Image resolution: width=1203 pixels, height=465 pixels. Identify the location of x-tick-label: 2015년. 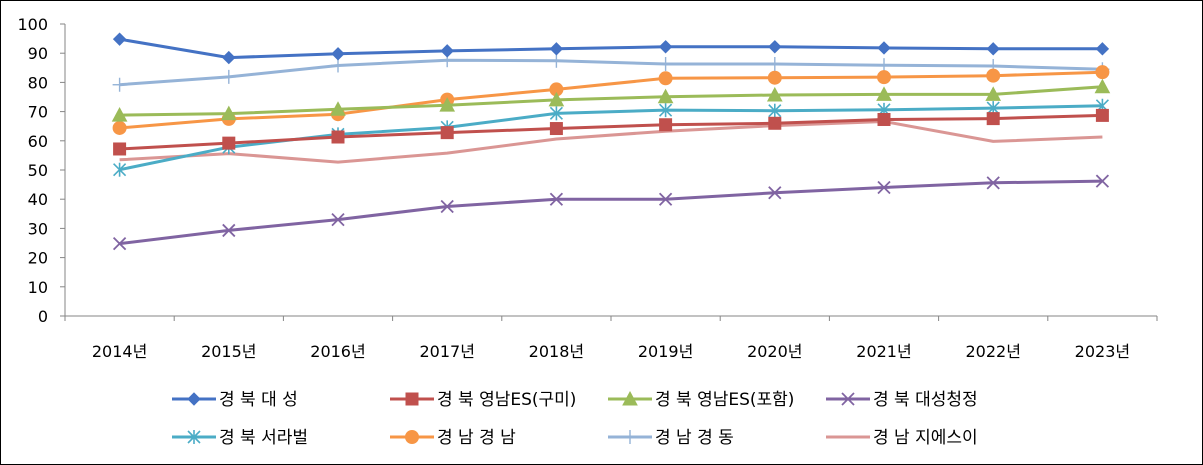
(228, 351).